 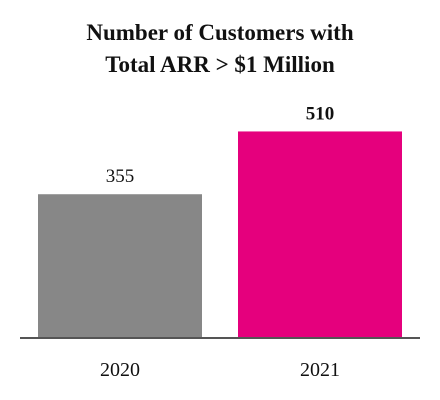 I want to click on bar-2020, so click(x=120, y=266).